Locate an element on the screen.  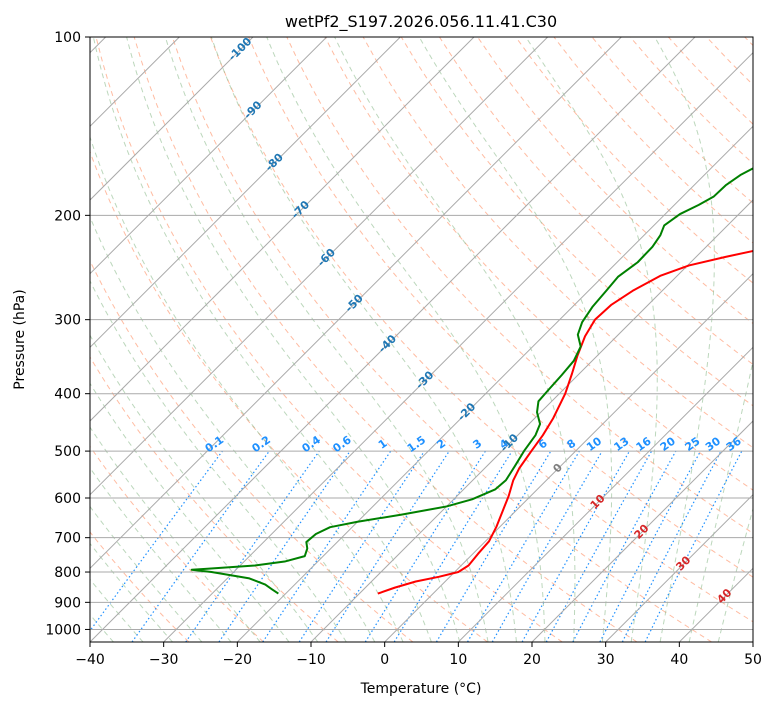
x-tick-label: −30 is located at coordinates (164, 660).